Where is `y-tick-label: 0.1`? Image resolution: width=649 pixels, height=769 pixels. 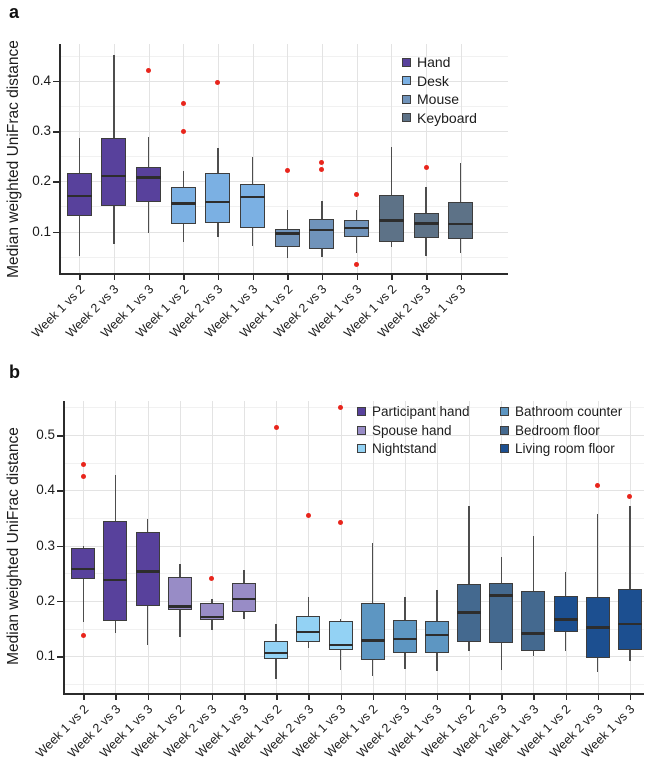
y-tick-label: 0.1 is located at coordinates (41, 231).